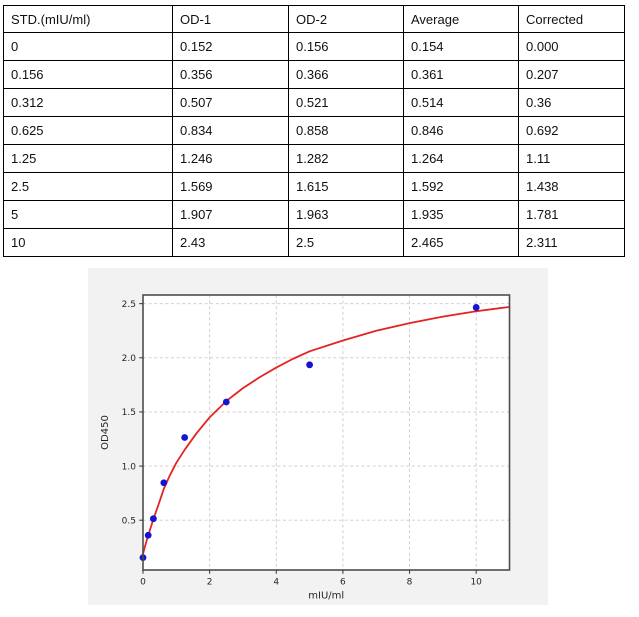 The width and height of the screenshot is (639, 617). I want to click on y-tick-label: 2.5, so click(129, 305).